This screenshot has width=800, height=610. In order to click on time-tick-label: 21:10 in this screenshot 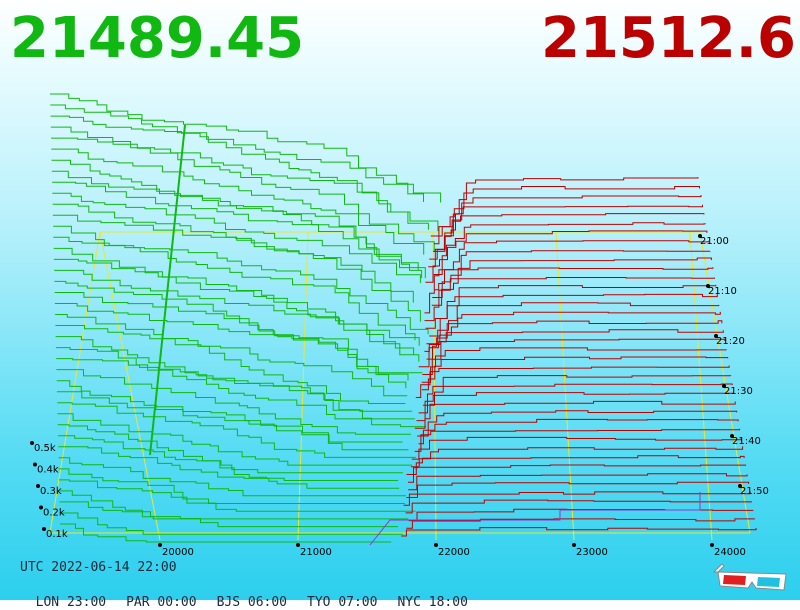, I will do `click(722, 291)`.